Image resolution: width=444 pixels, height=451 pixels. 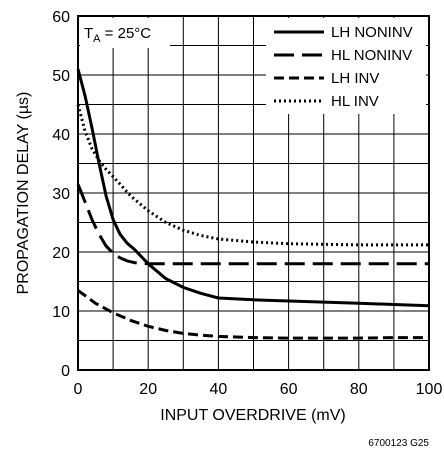 What do you see at coordinates (61, 17) in the screenshot?
I see `y-tick-label: 60` at bounding box center [61, 17].